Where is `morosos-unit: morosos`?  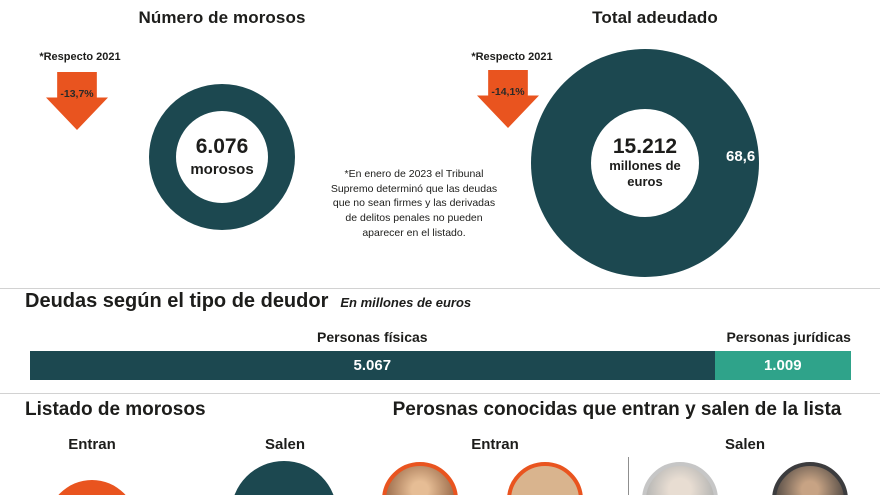
morosos-unit: morosos is located at coordinates (222, 169).